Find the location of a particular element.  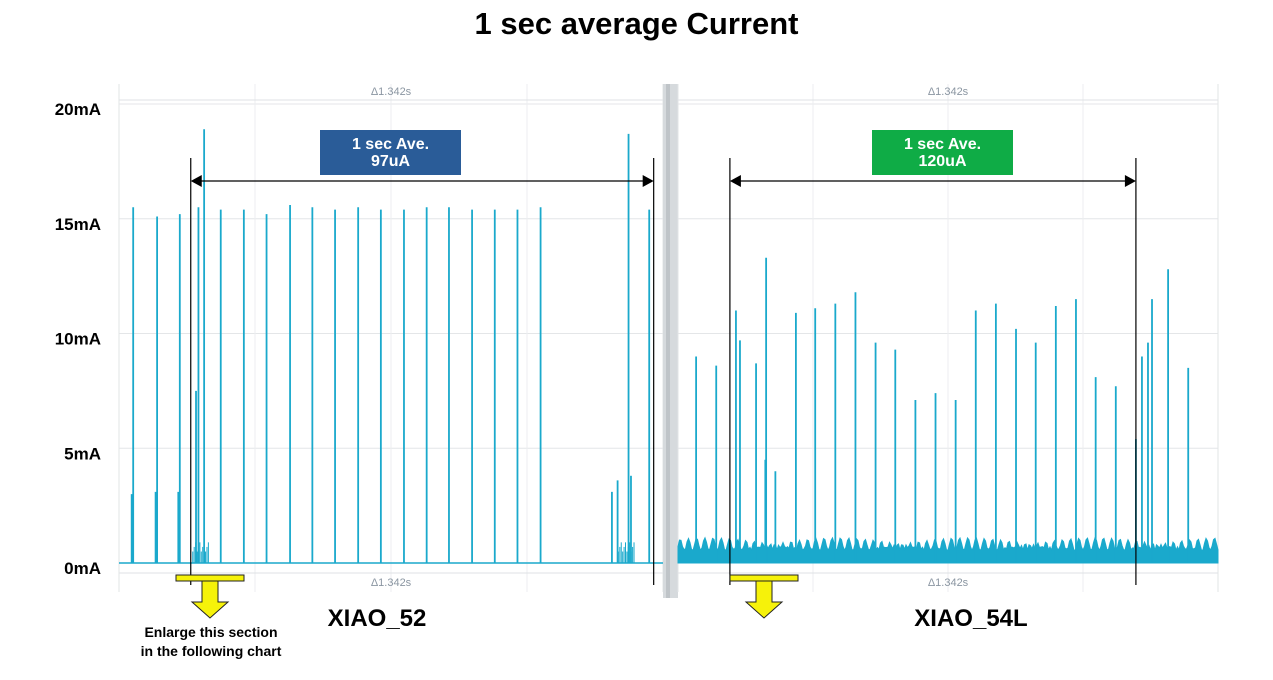

y-axis: 20mA 15mA 10mA 5mA 0mA is located at coordinates (78, 339).